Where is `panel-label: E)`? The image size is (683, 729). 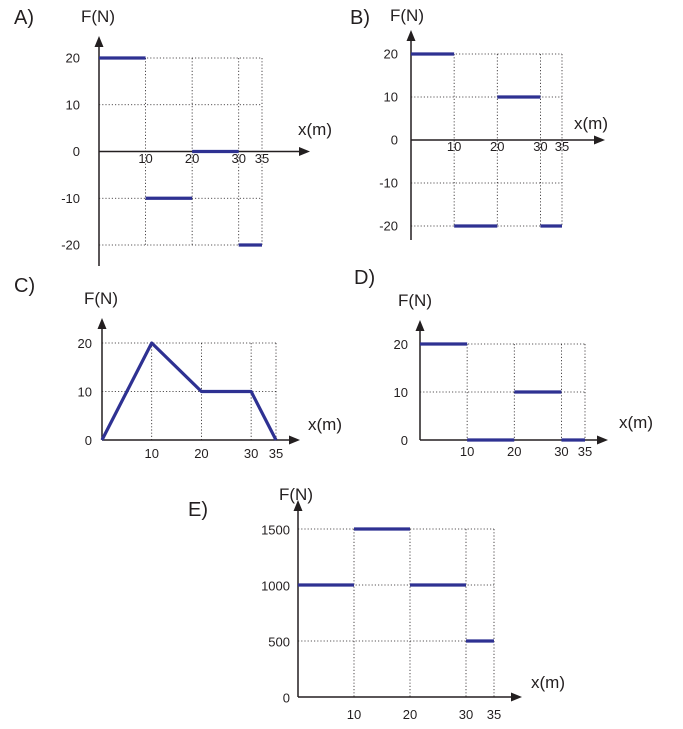
panel-label: E) is located at coordinates (198, 510).